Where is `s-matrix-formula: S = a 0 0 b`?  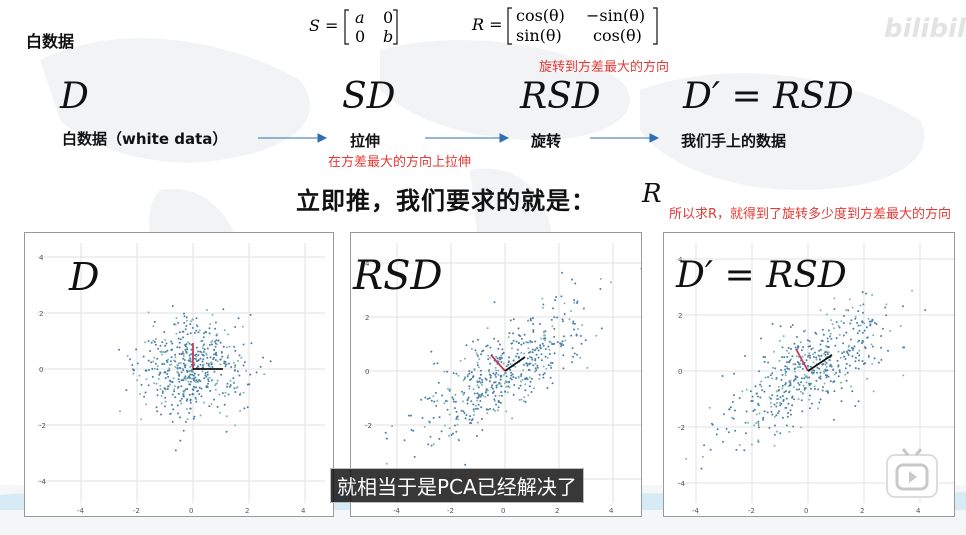
s-matrix-formula: S = a 0 0 b is located at coordinates (353, 27).